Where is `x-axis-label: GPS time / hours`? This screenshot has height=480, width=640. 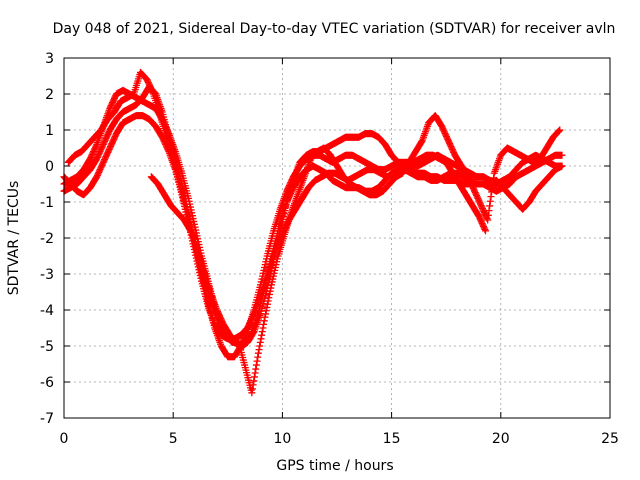
x-axis-label: GPS time / hours is located at coordinates (334, 466).